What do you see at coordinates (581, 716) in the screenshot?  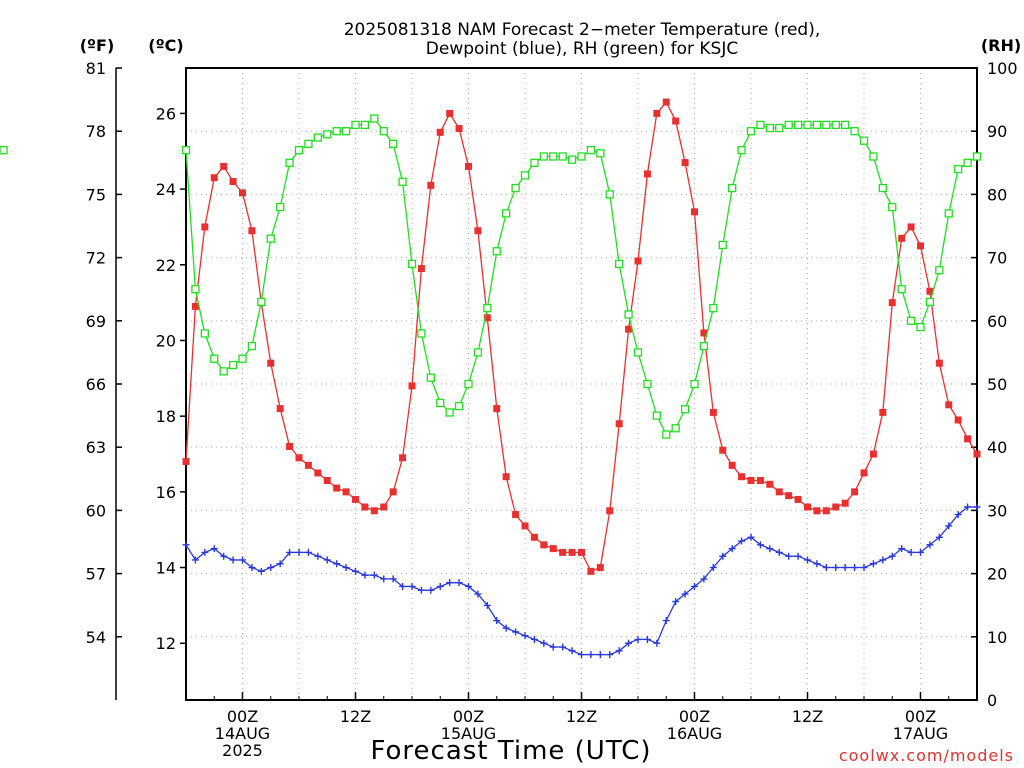 I see `x-tick-label: 12Z` at bounding box center [581, 716].